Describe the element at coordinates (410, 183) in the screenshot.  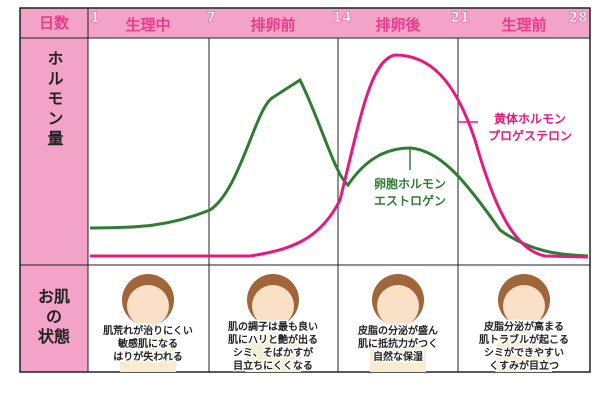
I see `estrogen-label: 卵胞ホルモン` at that location.